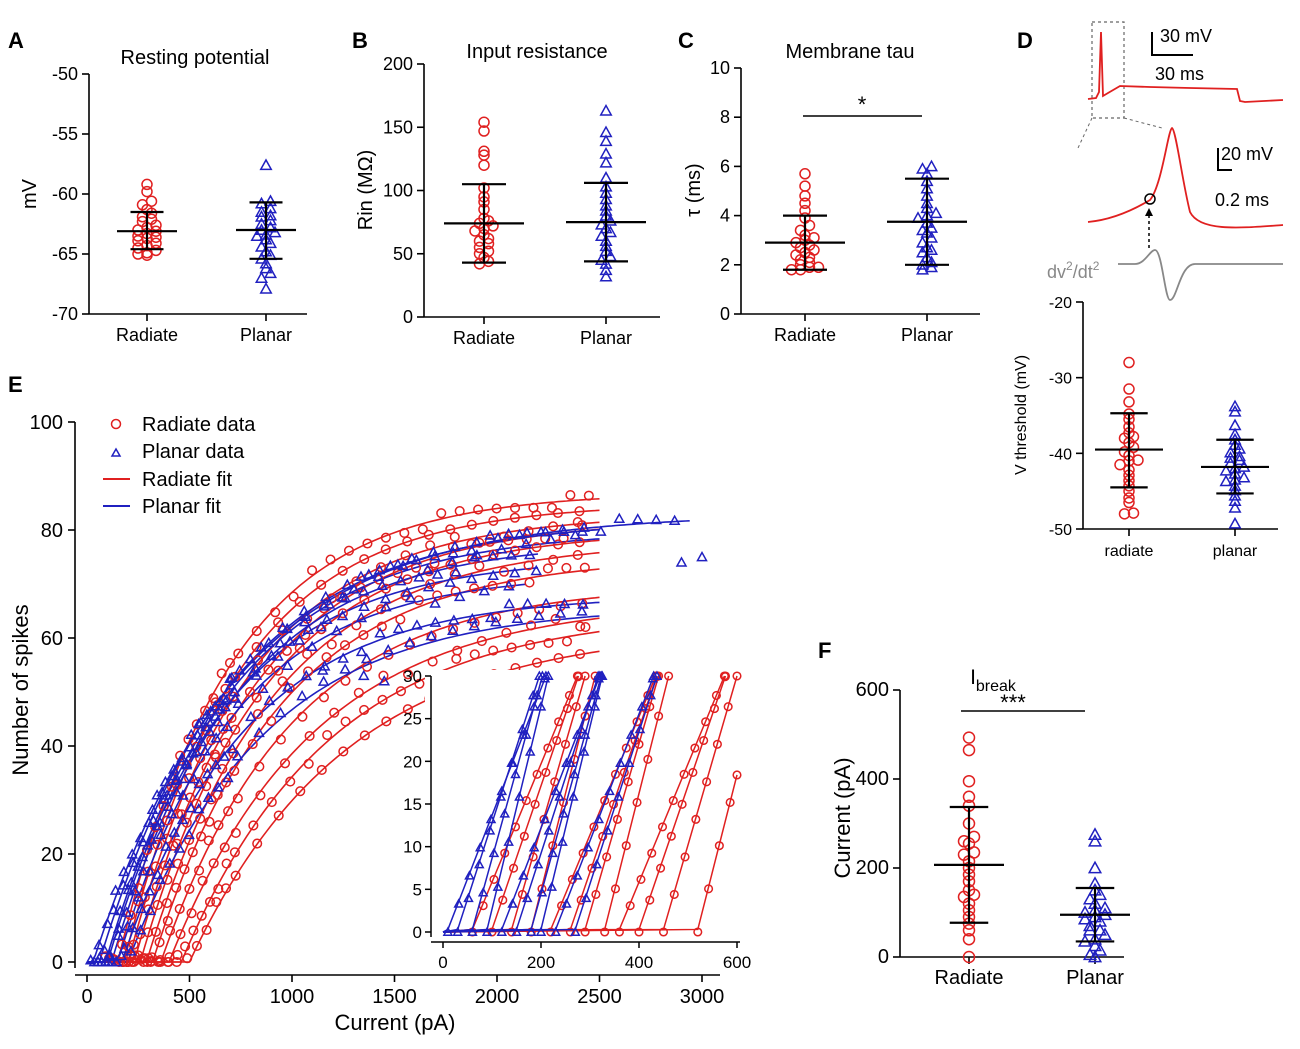 The image size is (1300, 1049). Describe the element at coordinates (1242, 200) in the screenshot. I see `scale-bar-2-time: 0.2 ms` at that location.